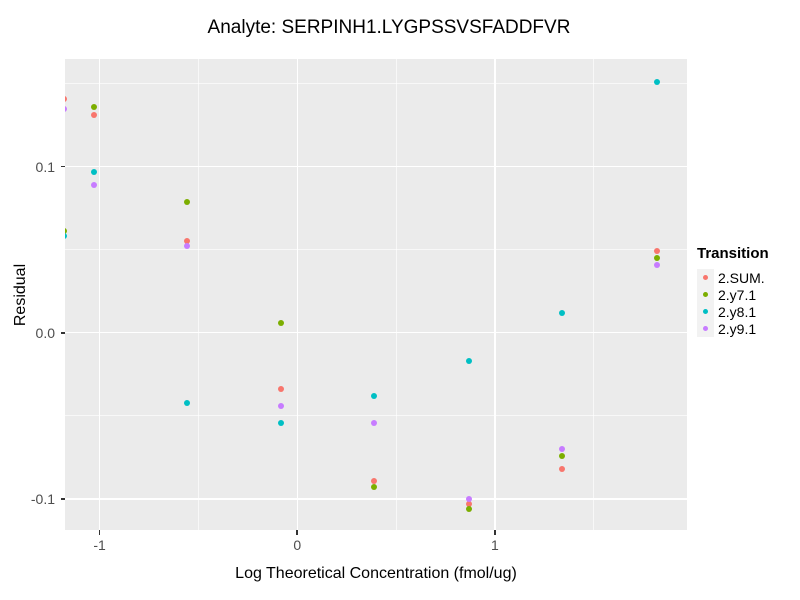  I want to click on legend-item-2-y7-1: 2.y7.1, so click(747, 294).